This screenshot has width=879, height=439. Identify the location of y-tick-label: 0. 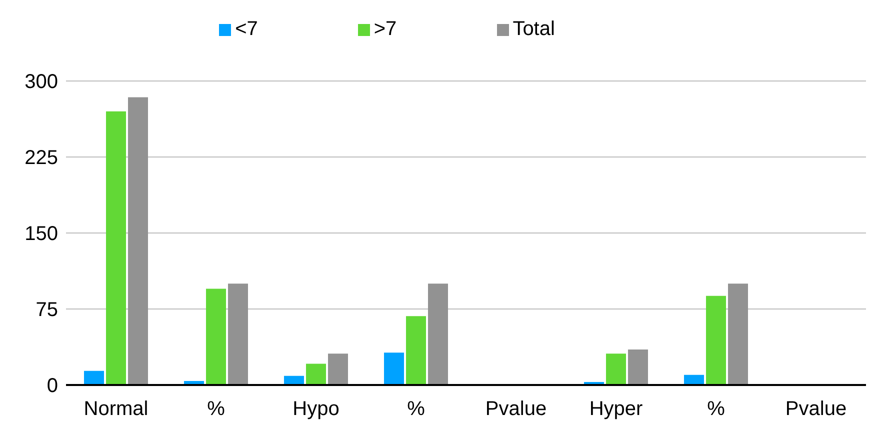
(52, 386).